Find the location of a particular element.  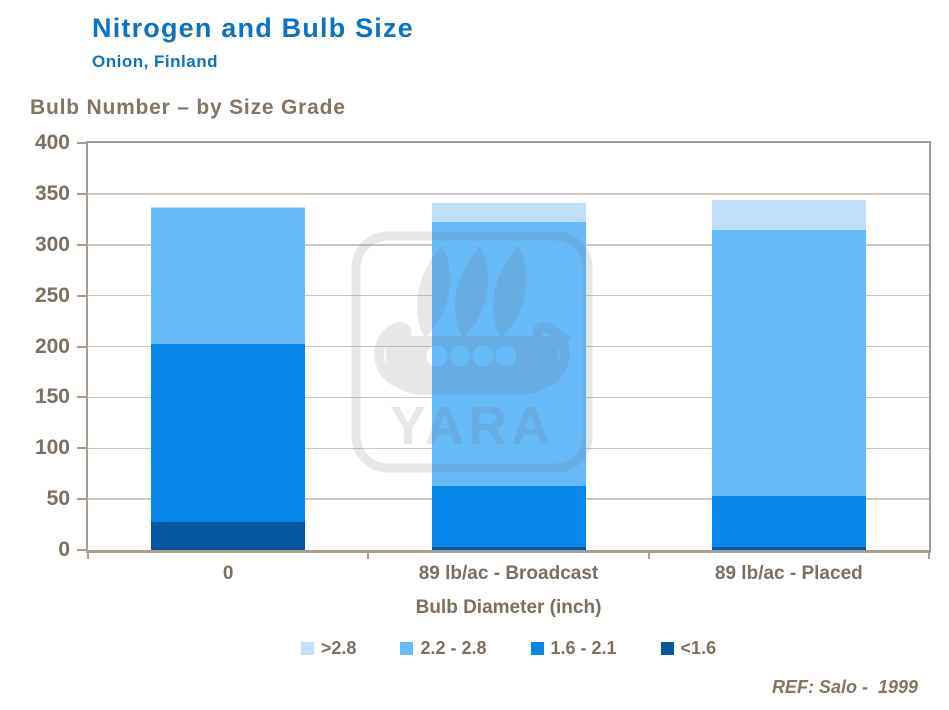

y-axis-tick-label: 250 is located at coordinates (52, 295).